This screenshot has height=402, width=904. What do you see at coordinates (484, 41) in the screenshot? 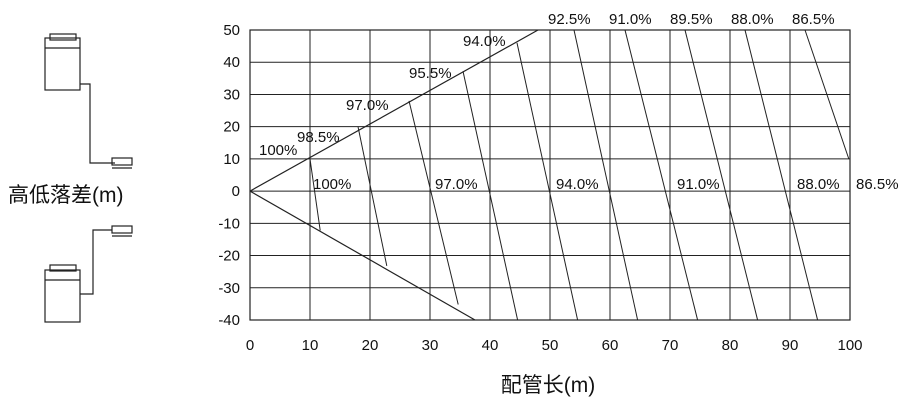
I see `label-upper-94-0: 94.0%` at bounding box center [484, 41].